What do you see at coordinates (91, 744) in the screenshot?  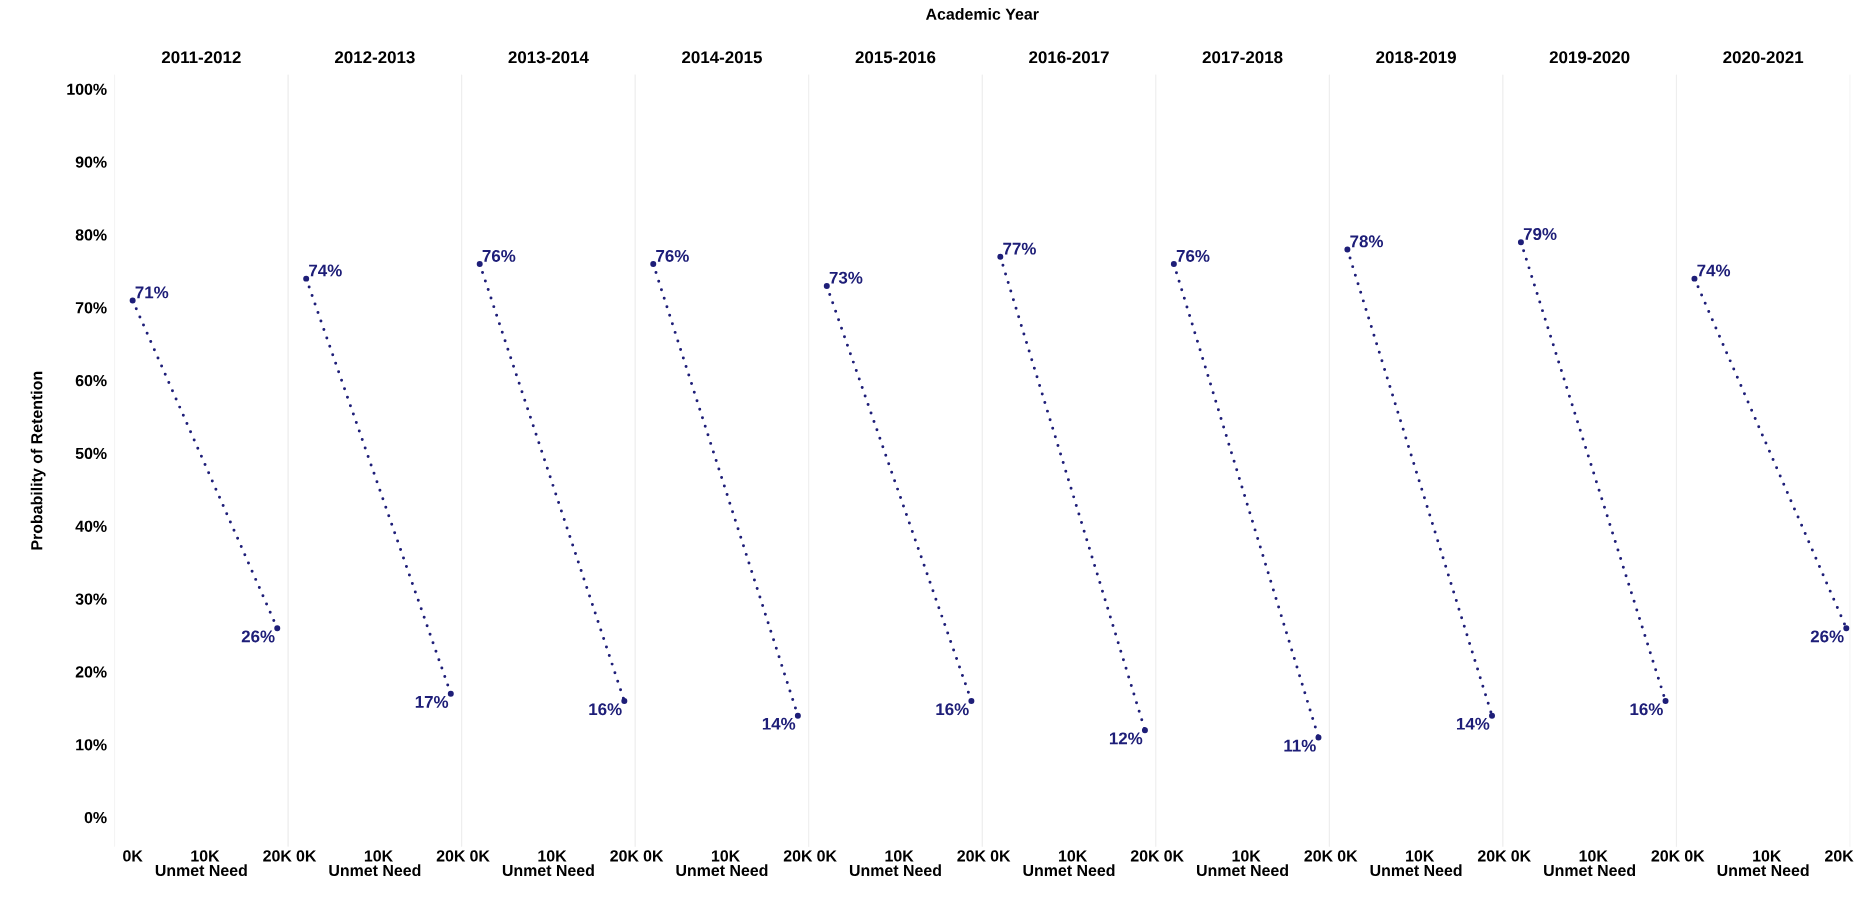 I see `y-tick-label: 10%` at bounding box center [91, 744].